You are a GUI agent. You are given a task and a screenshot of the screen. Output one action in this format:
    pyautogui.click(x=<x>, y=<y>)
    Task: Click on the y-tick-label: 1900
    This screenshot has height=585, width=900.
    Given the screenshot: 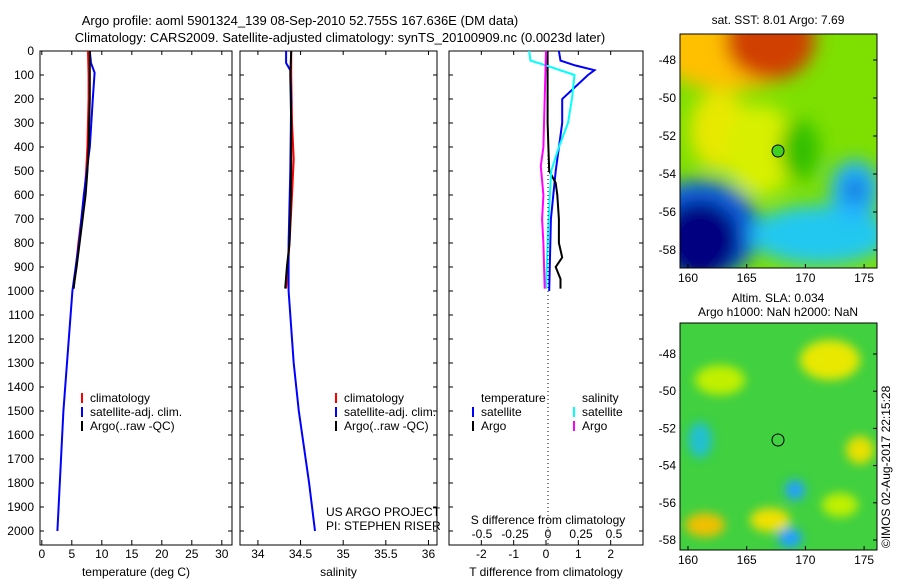 What is the action you would take?
    pyautogui.click(x=20, y=507)
    